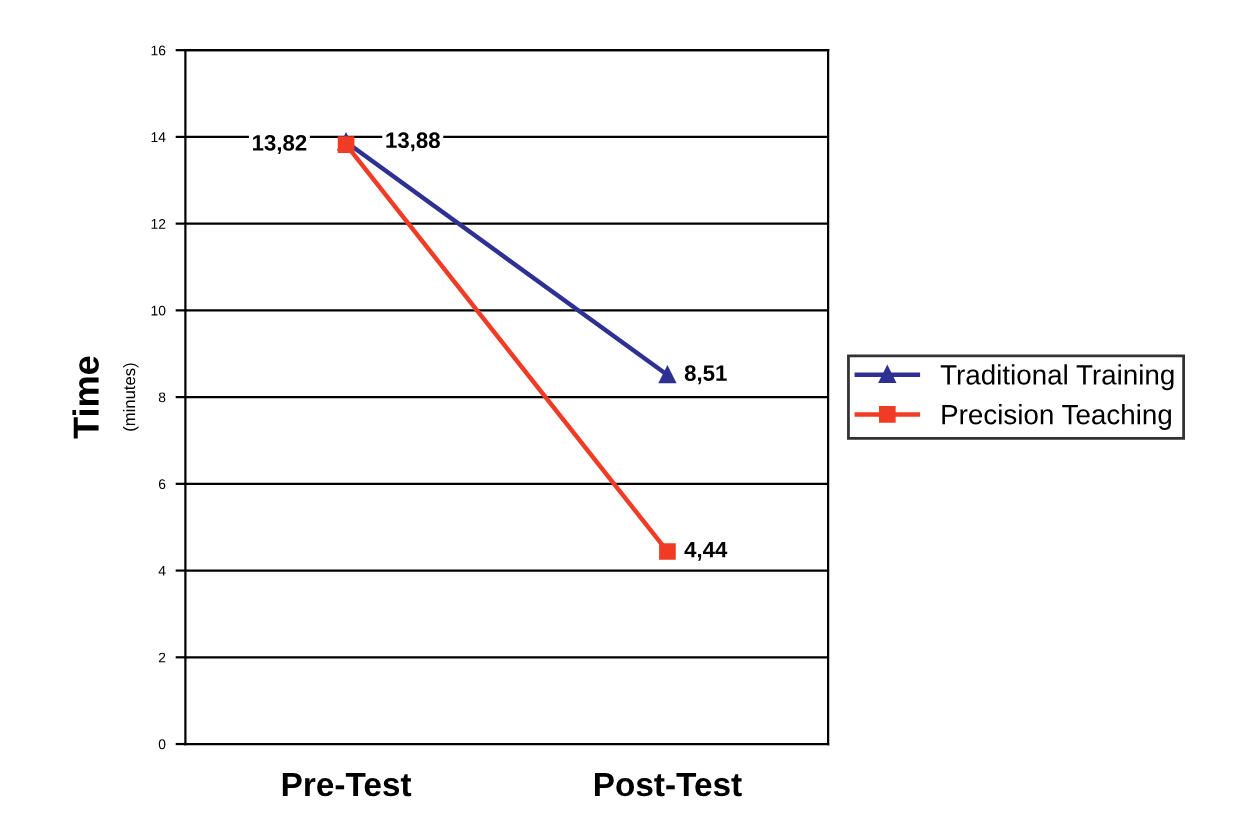  Describe the element at coordinates (85, 397) in the screenshot. I see `y-axis-title: Time` at that location.